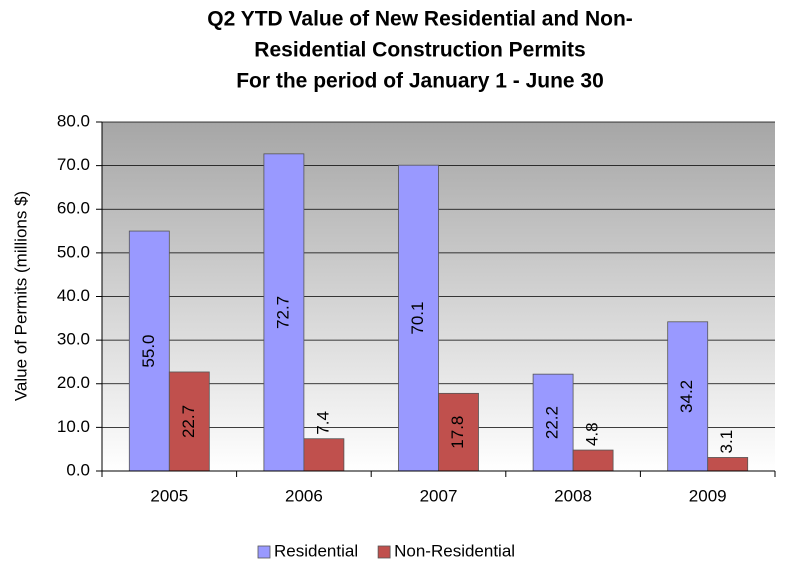  What do you see at coordinates (73, 426) in the screenshot?
I see `y-tick-label: 10.0` at bounding box center [73, 426].